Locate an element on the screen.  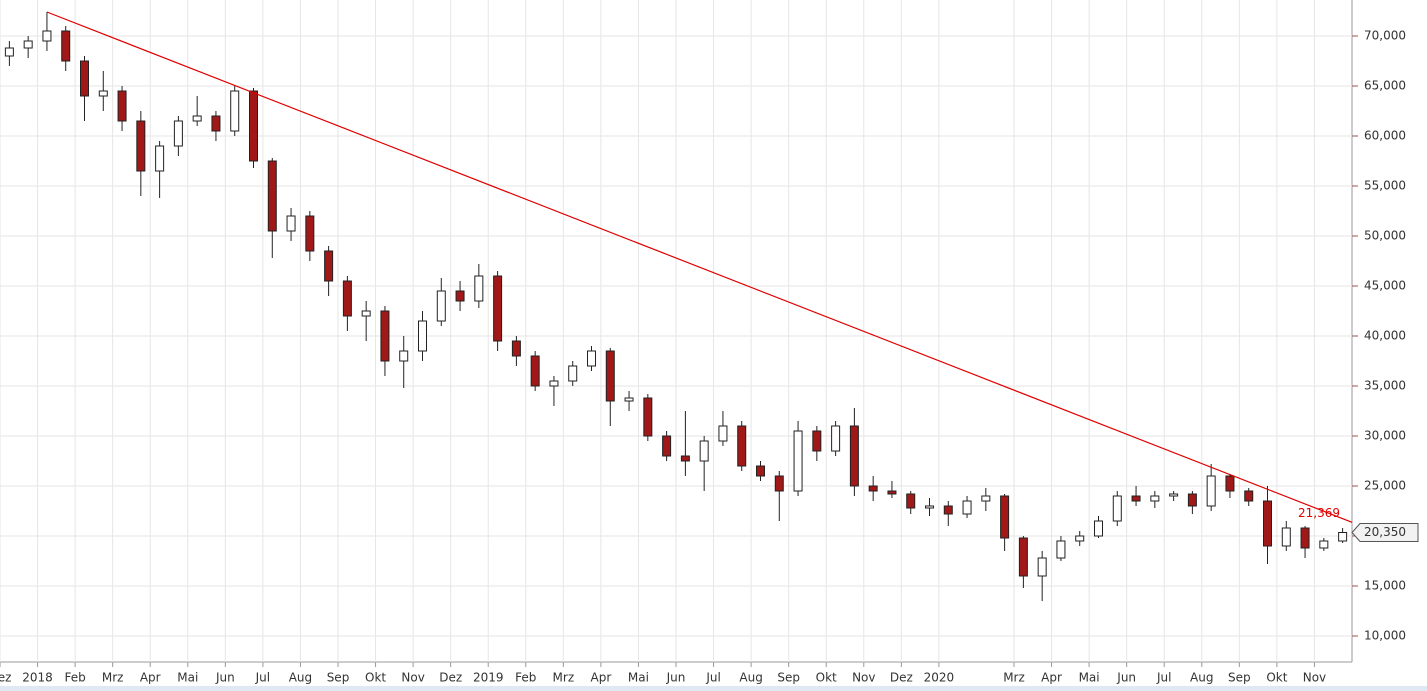
y-tick-label: 10,000 is located at coordinates (1385, 636).